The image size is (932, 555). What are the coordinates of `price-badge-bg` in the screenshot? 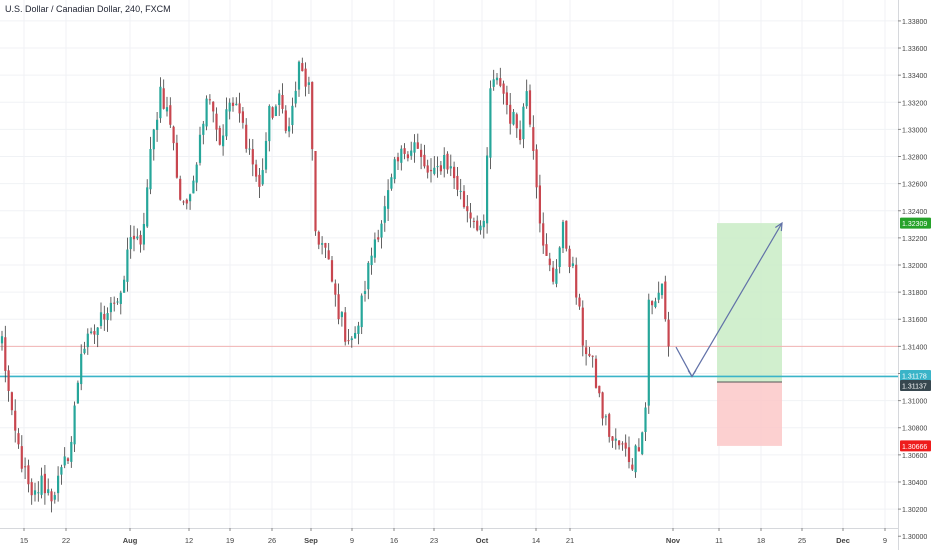 It's located at (915, 446).